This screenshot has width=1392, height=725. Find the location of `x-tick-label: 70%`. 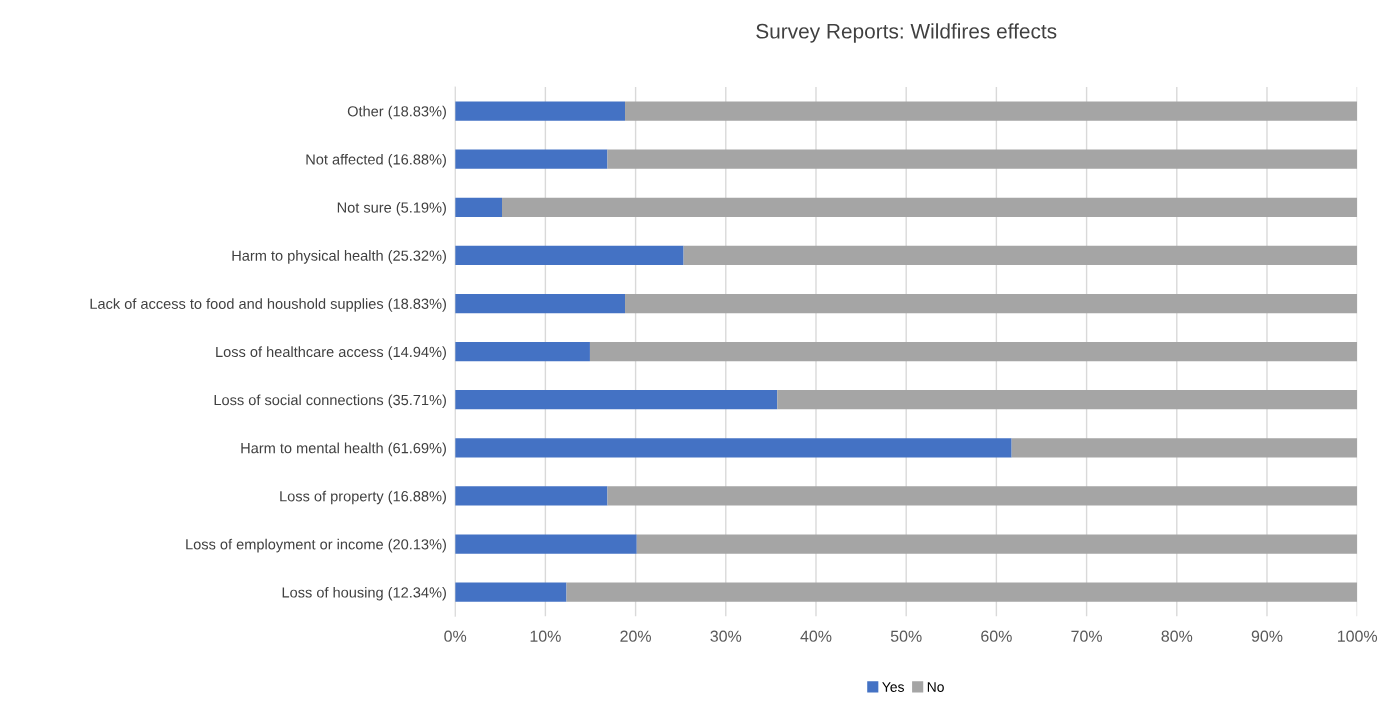

x-tick-label: 70% is located at coordinates (1087, 636).